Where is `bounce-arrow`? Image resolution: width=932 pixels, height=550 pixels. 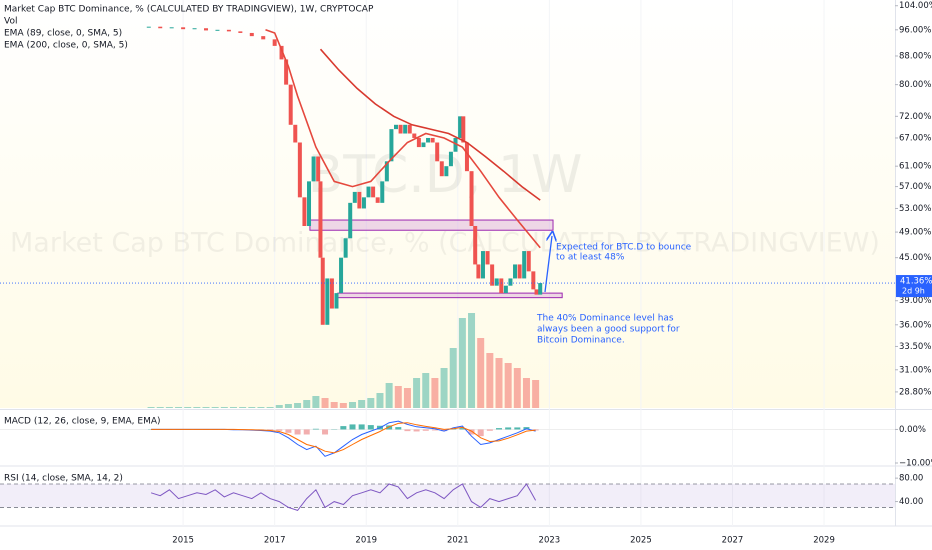
bounce-arrow is located at coordinates (548, 264).